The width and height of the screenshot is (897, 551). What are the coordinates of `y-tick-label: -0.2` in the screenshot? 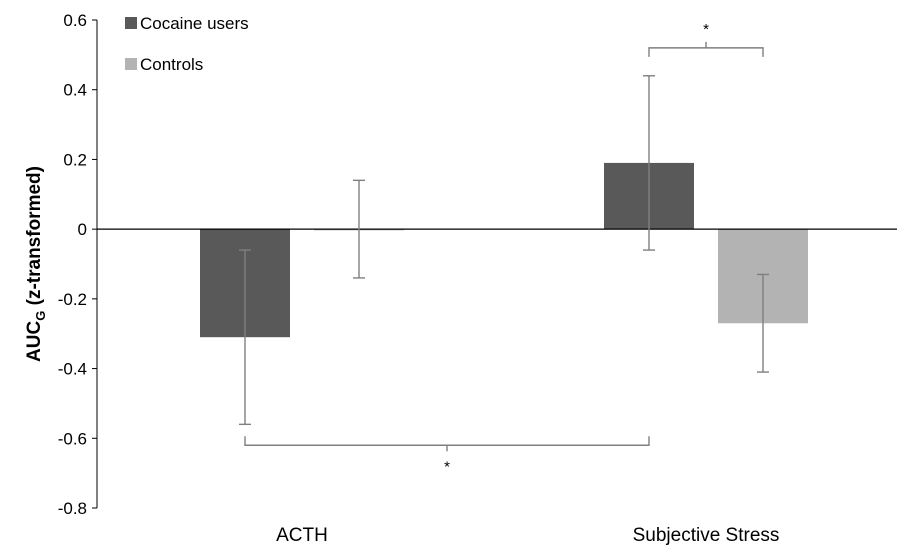 It's located at (72, 299).